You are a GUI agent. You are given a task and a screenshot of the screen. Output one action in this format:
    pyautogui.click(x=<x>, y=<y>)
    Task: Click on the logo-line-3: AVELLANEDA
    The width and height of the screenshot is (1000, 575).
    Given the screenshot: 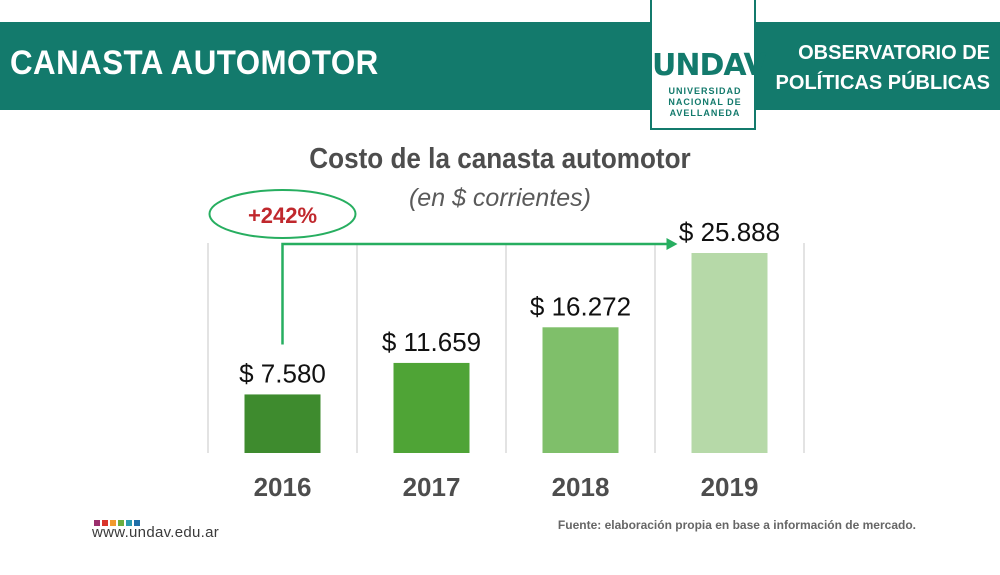 What is the action you would take?
    pyautogui.click(x=705, y=113)
    